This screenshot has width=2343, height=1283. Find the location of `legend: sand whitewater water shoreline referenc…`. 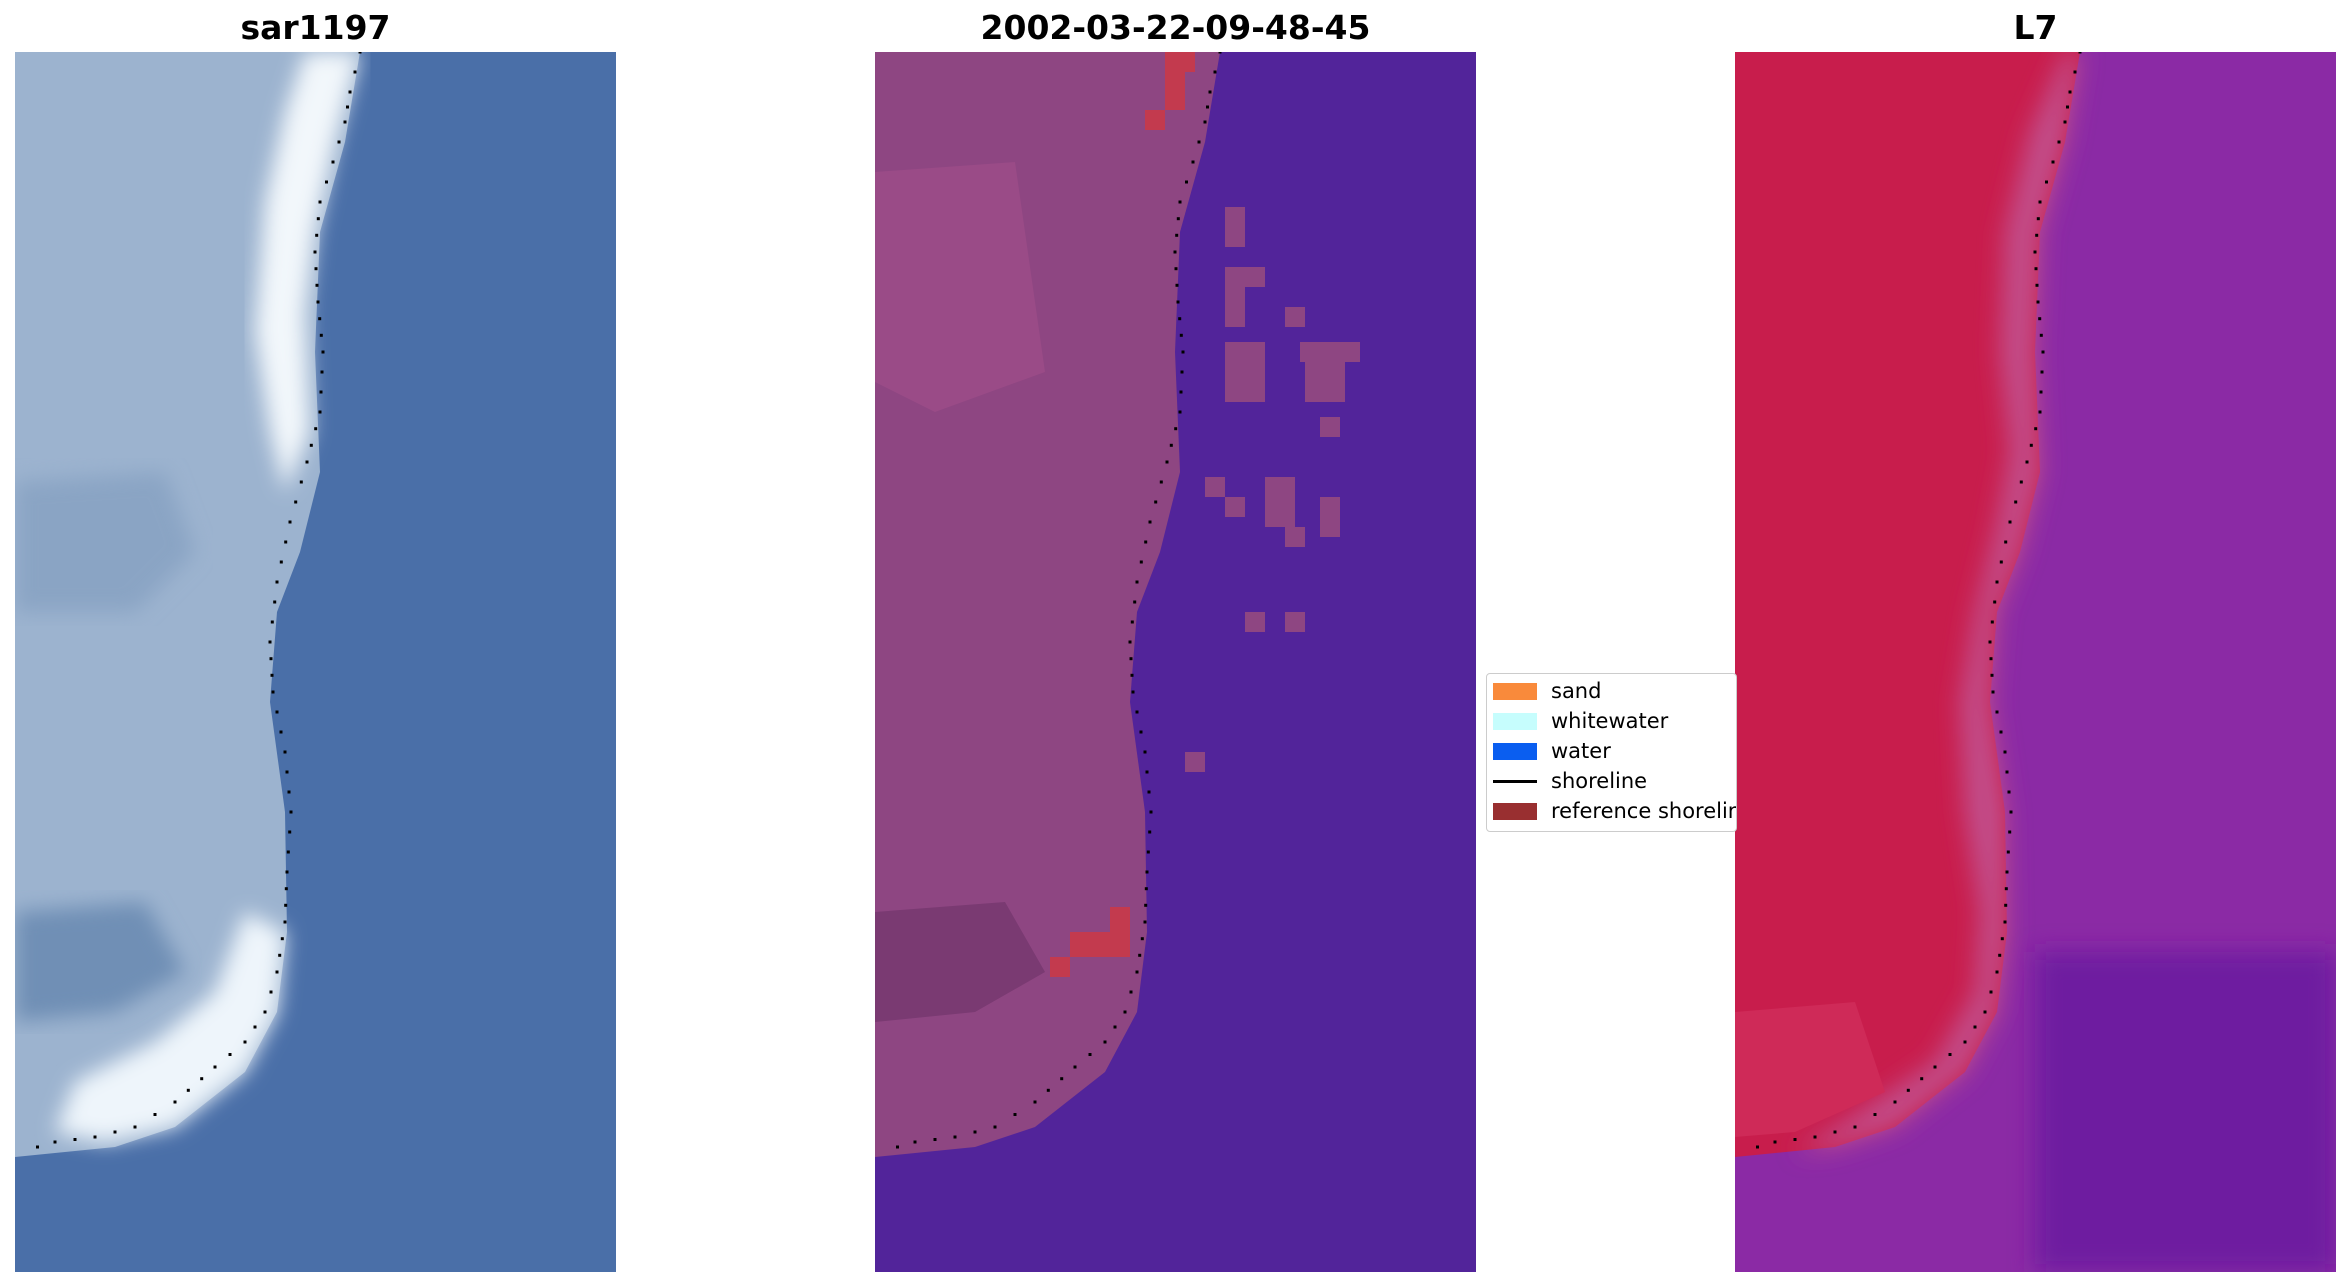

legend: sand whitewater water shoreline referenc… is located at coordinates (1611, 752).